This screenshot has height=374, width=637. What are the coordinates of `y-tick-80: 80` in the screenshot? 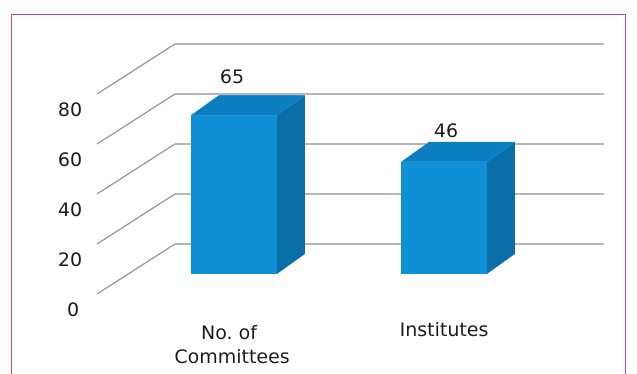 It's located at (70, 110).